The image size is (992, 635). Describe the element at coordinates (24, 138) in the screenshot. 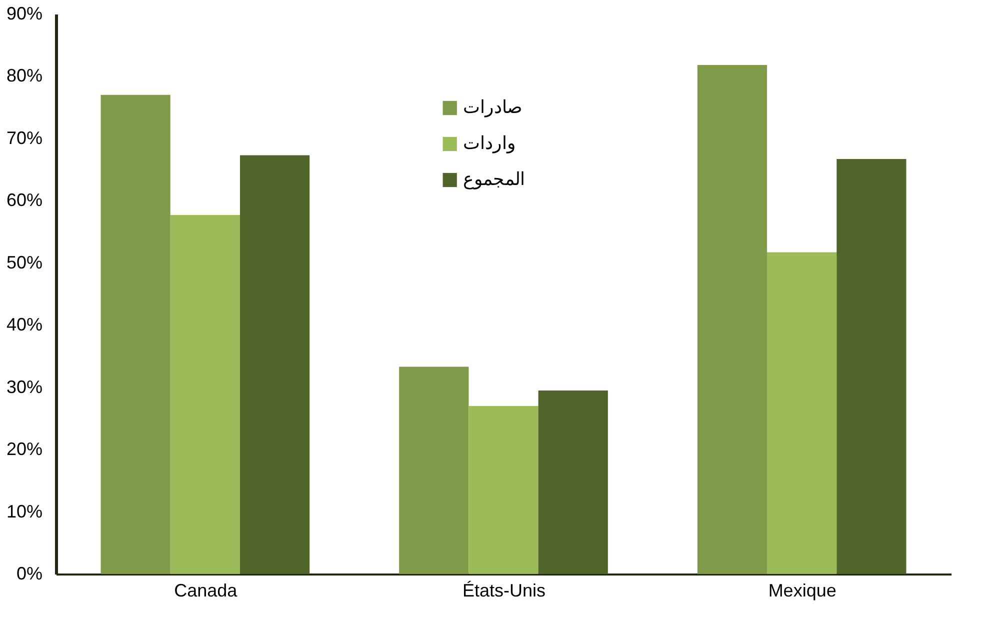

I see `y-tick-label: 70%` at that location.